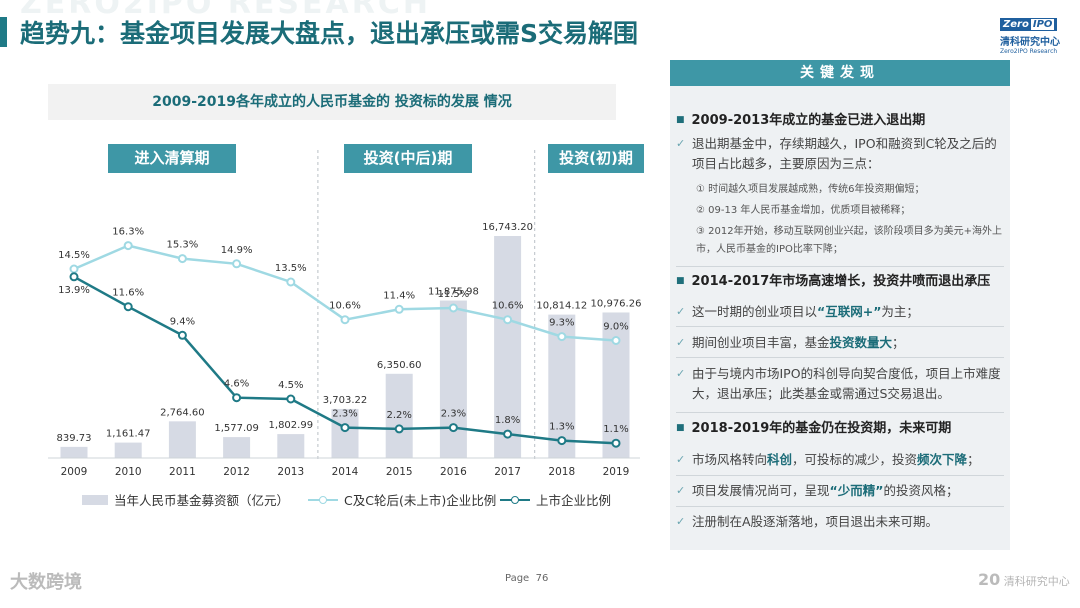 This screenshot has width=1080, height=608. Describe the element at coordinates (323, 500) in the screenshot. I see `legend-line-swatch-c` at that location.